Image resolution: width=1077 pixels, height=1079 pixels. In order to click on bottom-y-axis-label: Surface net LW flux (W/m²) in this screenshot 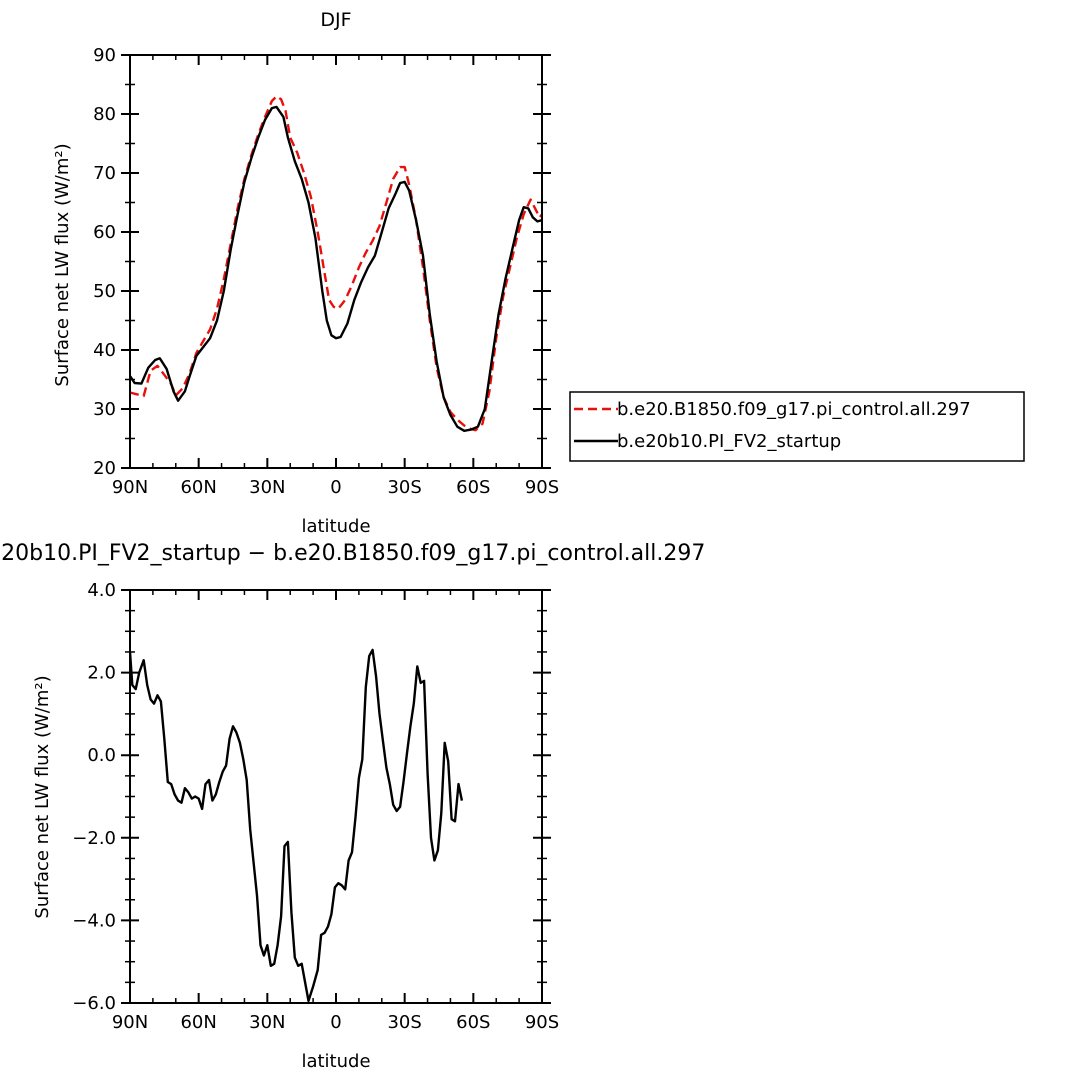, I will do `click(42, 796)`.